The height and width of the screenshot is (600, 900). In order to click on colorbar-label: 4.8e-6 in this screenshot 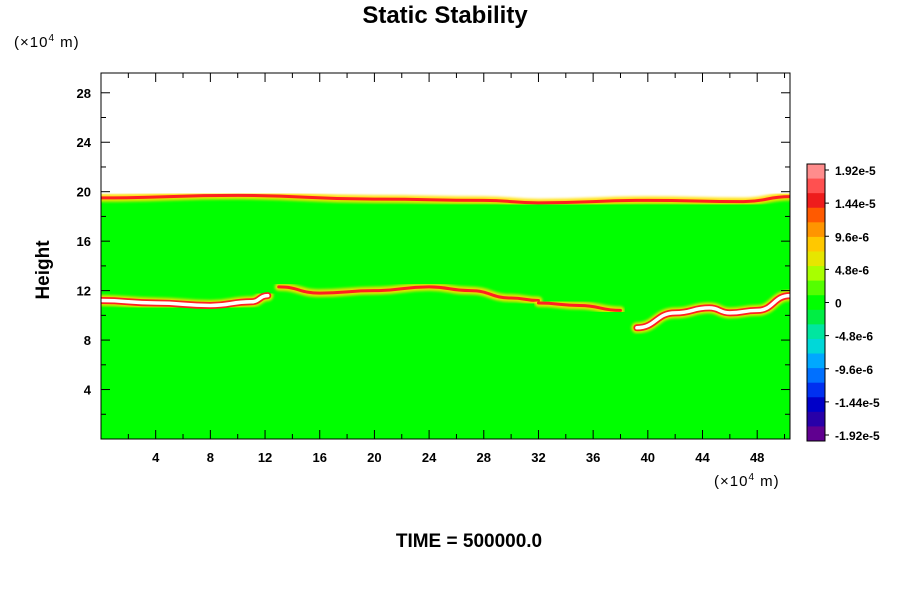, I will do `click(852, 270)`.